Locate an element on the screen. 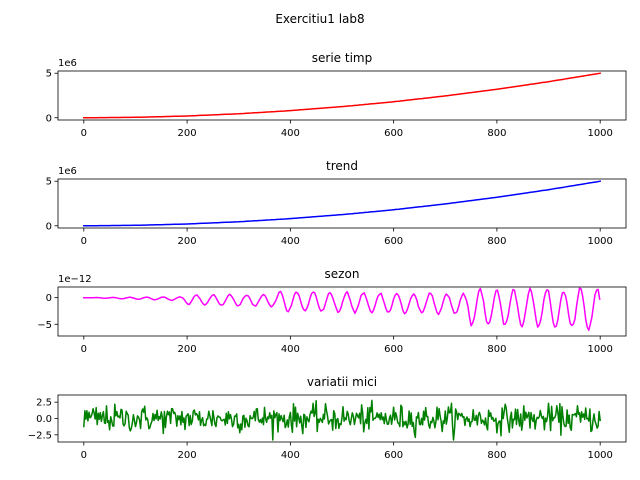  y-tick-label: 2.5 is located at coordinates (44, 403).